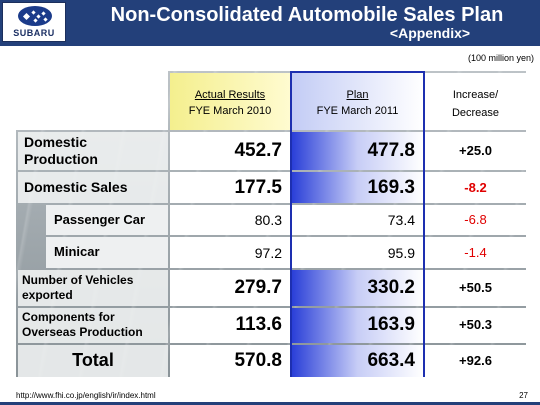 The height and width of the screenshot is (405, 540). Describe the element at coordinates (475, 95) in the screenshot. I see `col-header-change-line1: Increase/` at that location.